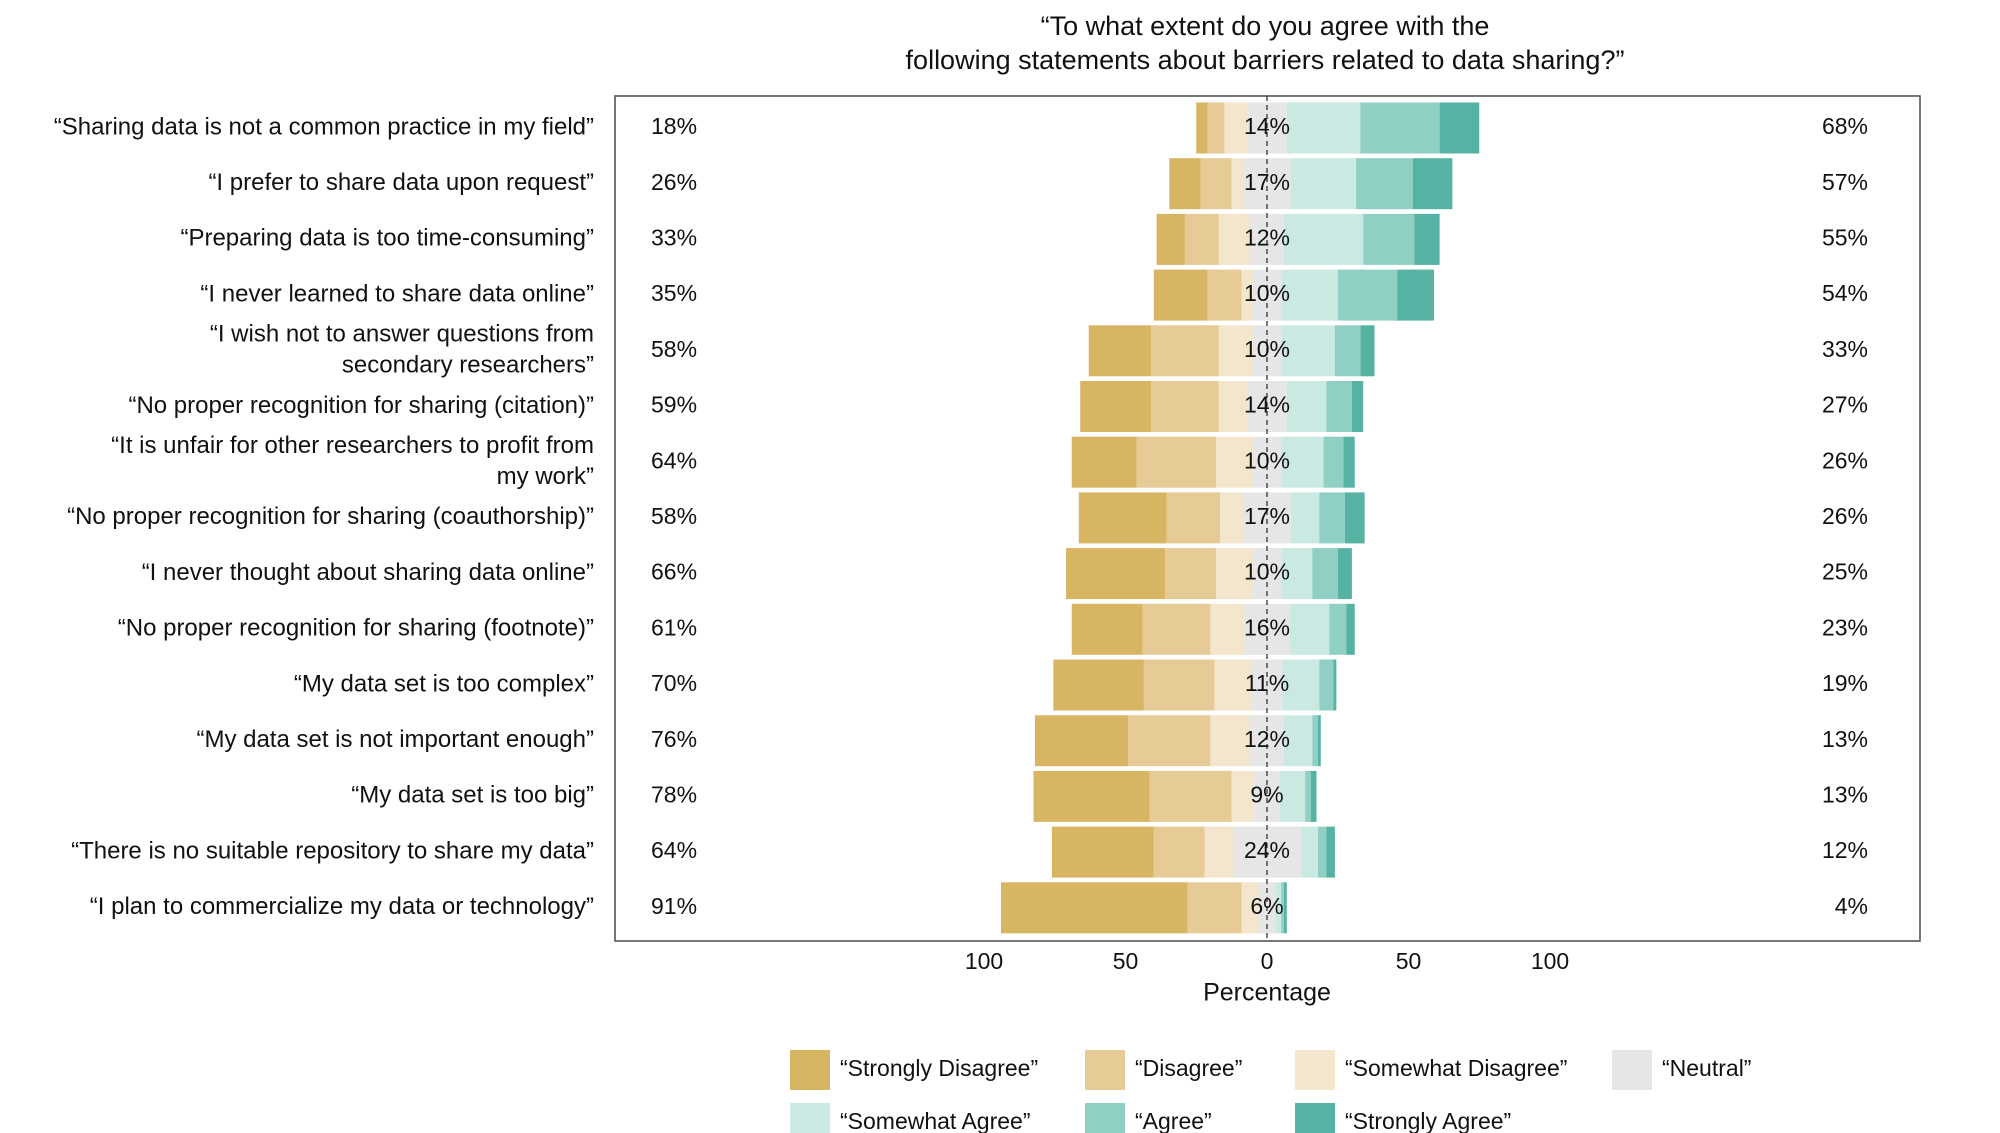 This screenshot has height=1133, width=2000. Describe the element at coordinates (674, 237) in the screenshot. I see `disagree-percent-label: 33%` at that location.